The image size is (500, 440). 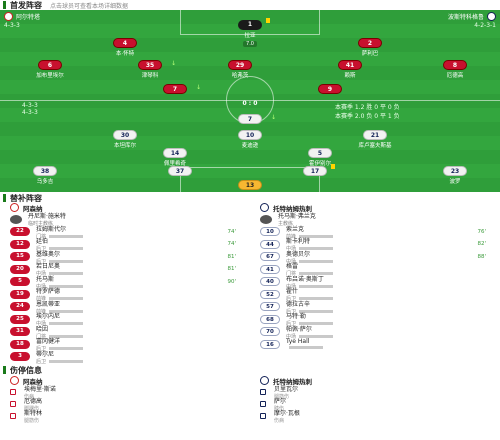 What do you see at coordinates (266, 219) in the screenshot?
I see `coach-avatar` at bounding box center [266, 219].